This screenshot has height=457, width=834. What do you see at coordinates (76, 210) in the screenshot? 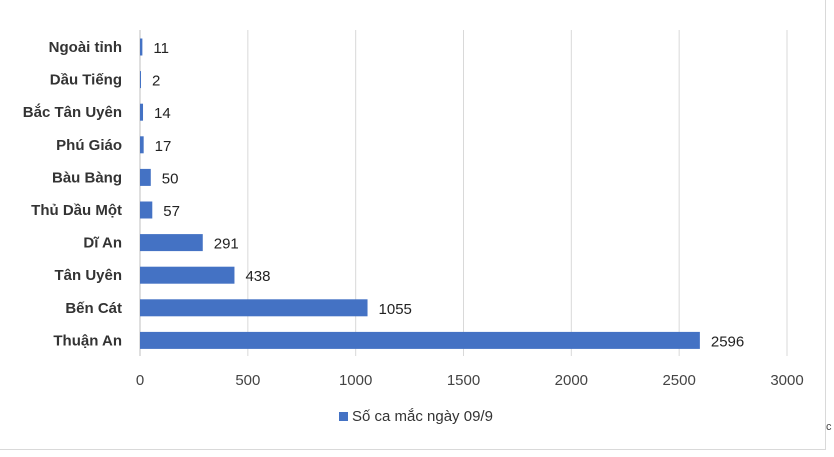
I see `category-label: Thủ Dầu Một` at bounding box center [76, 210].